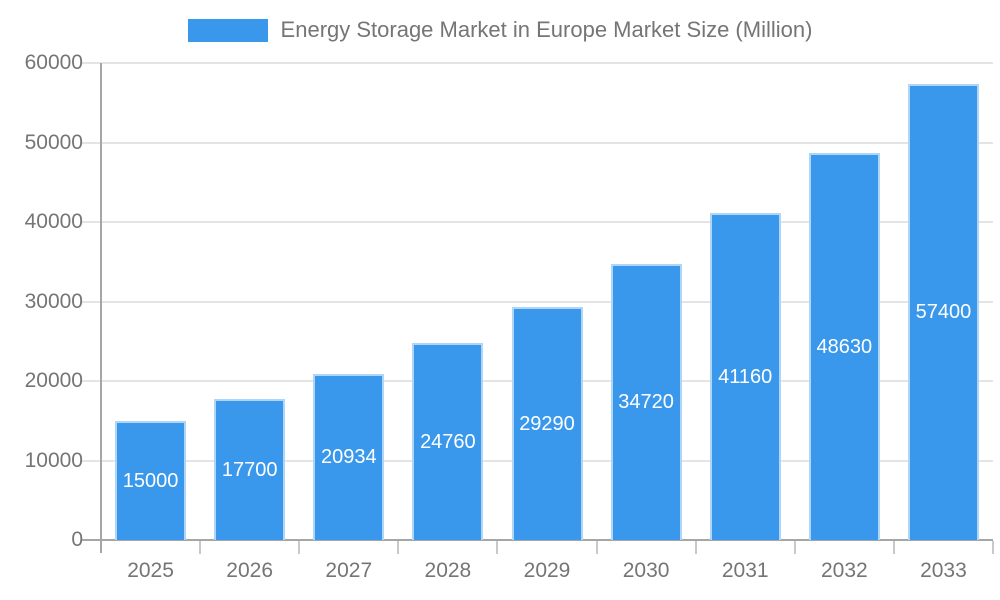 The height and width of the screenshot is (600, 1000). Describe the element at coordinates (227, 30) in the screenshot. I see `legend-swatch-icon` at that location.